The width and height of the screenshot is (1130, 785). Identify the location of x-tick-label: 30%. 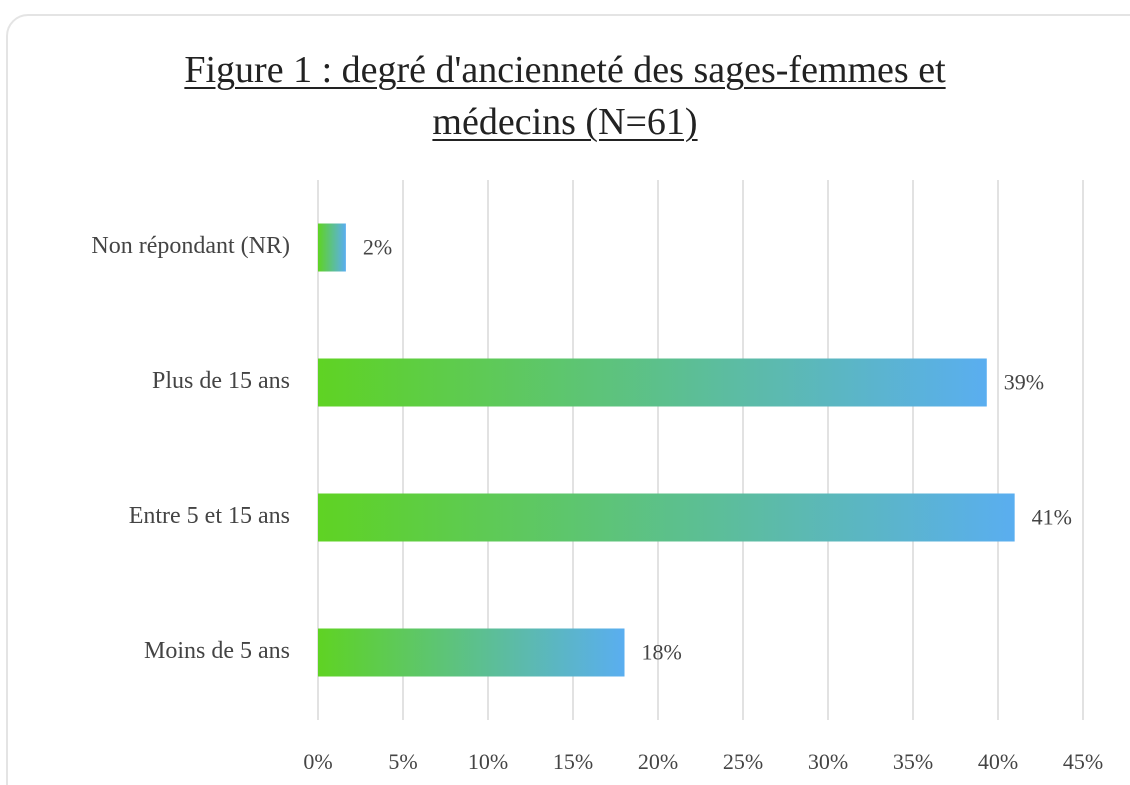
(828, 761).